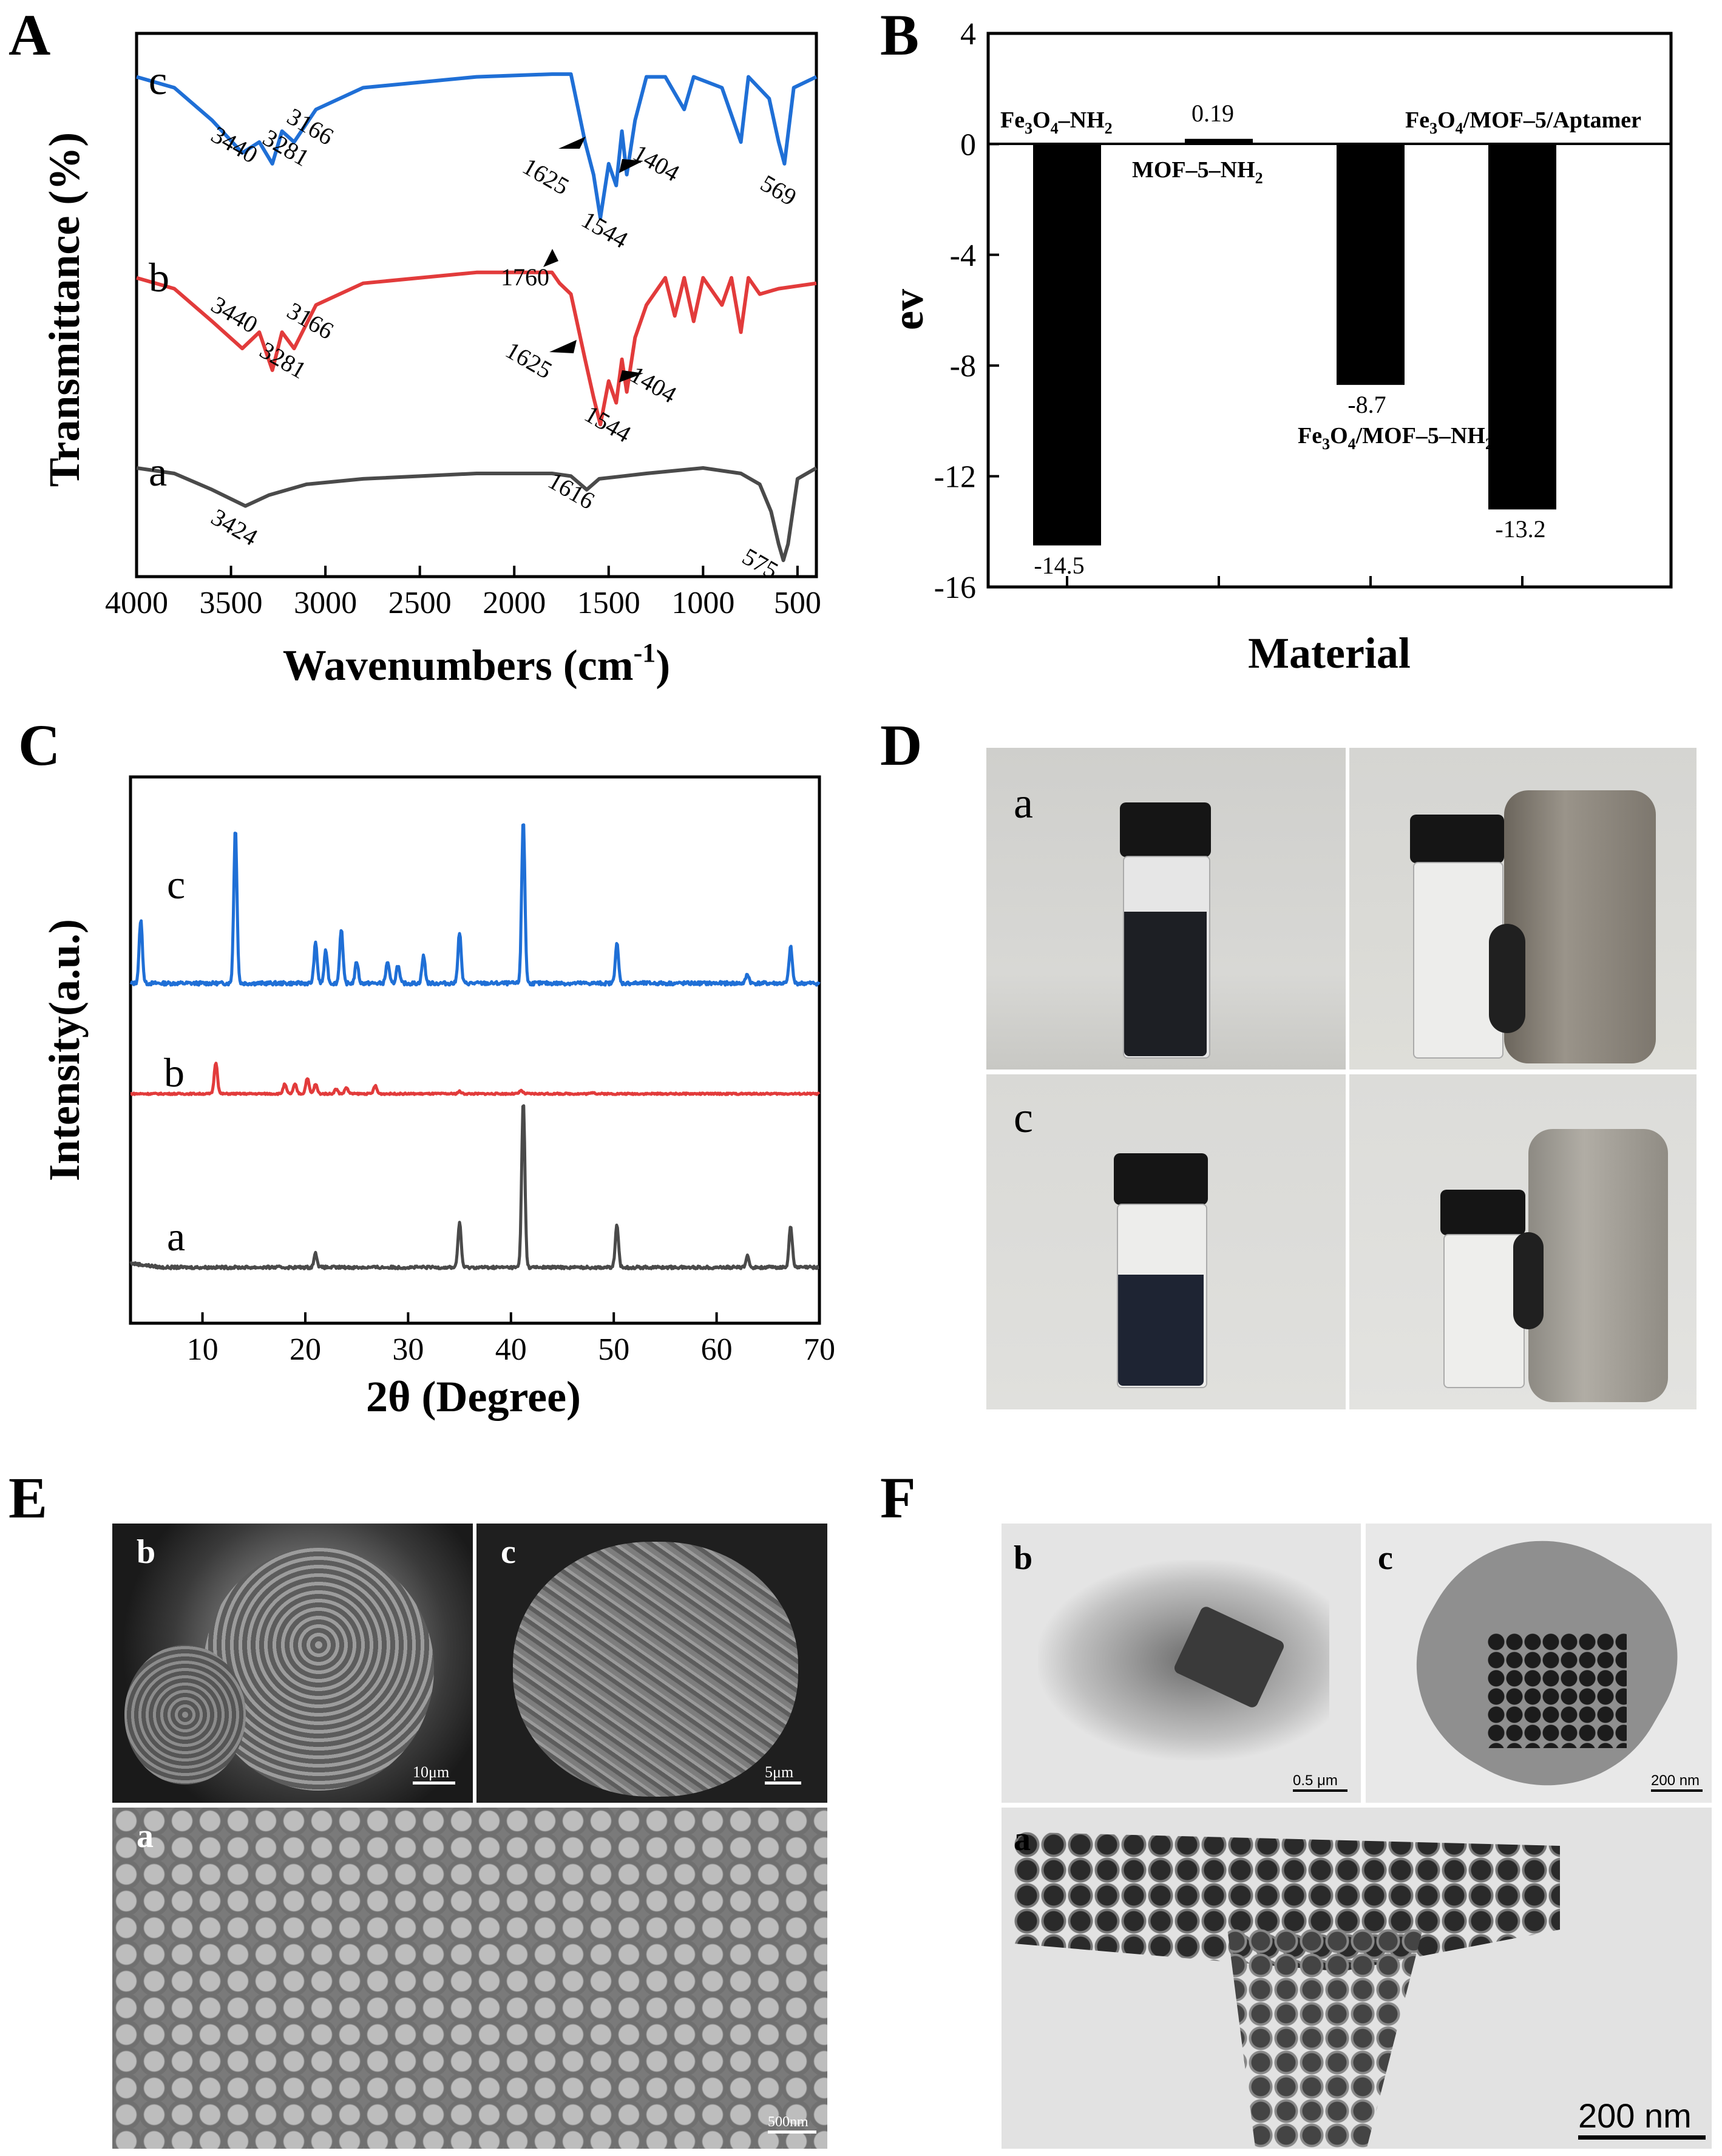 The height and width of the screenshot is (2156, 1722). What do you see at coordinates (955, 588) in the screenshot?
I see `bar-y-tick-label: -16` at bounding box center [955, 588].